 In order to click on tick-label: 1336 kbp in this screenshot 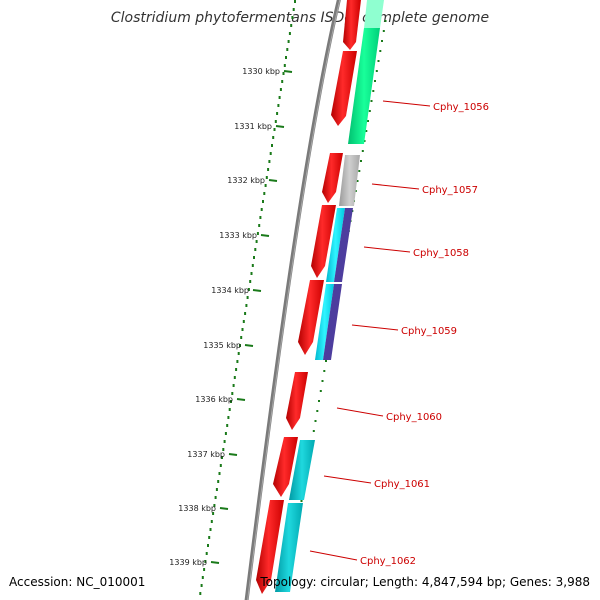, I will do `click(214, 399)`.